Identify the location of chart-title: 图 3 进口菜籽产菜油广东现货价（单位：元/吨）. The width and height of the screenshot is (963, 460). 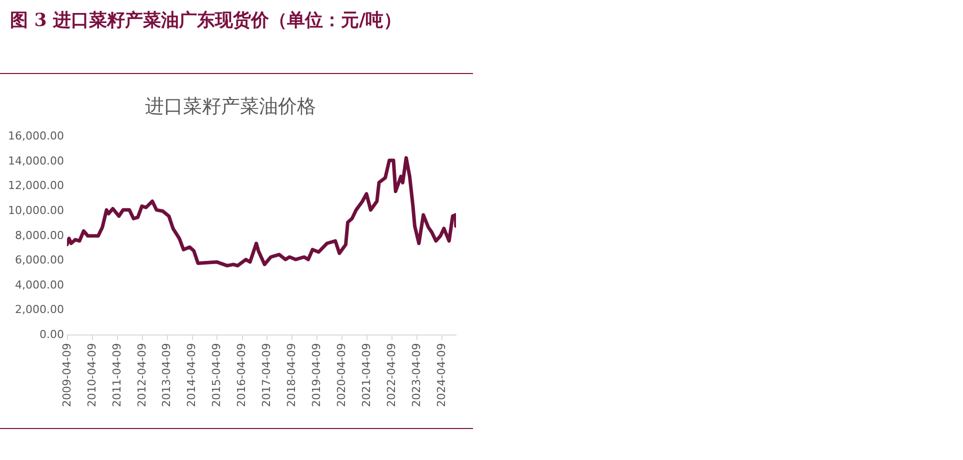
(206, 21).